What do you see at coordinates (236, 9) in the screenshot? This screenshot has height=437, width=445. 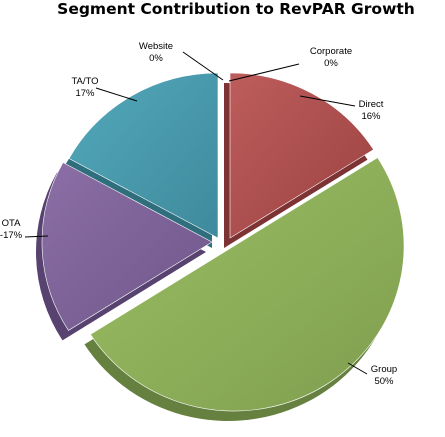 I see `chart-title: Segment Contribution to RevPAR Growth` at bounding box center [236, 9].